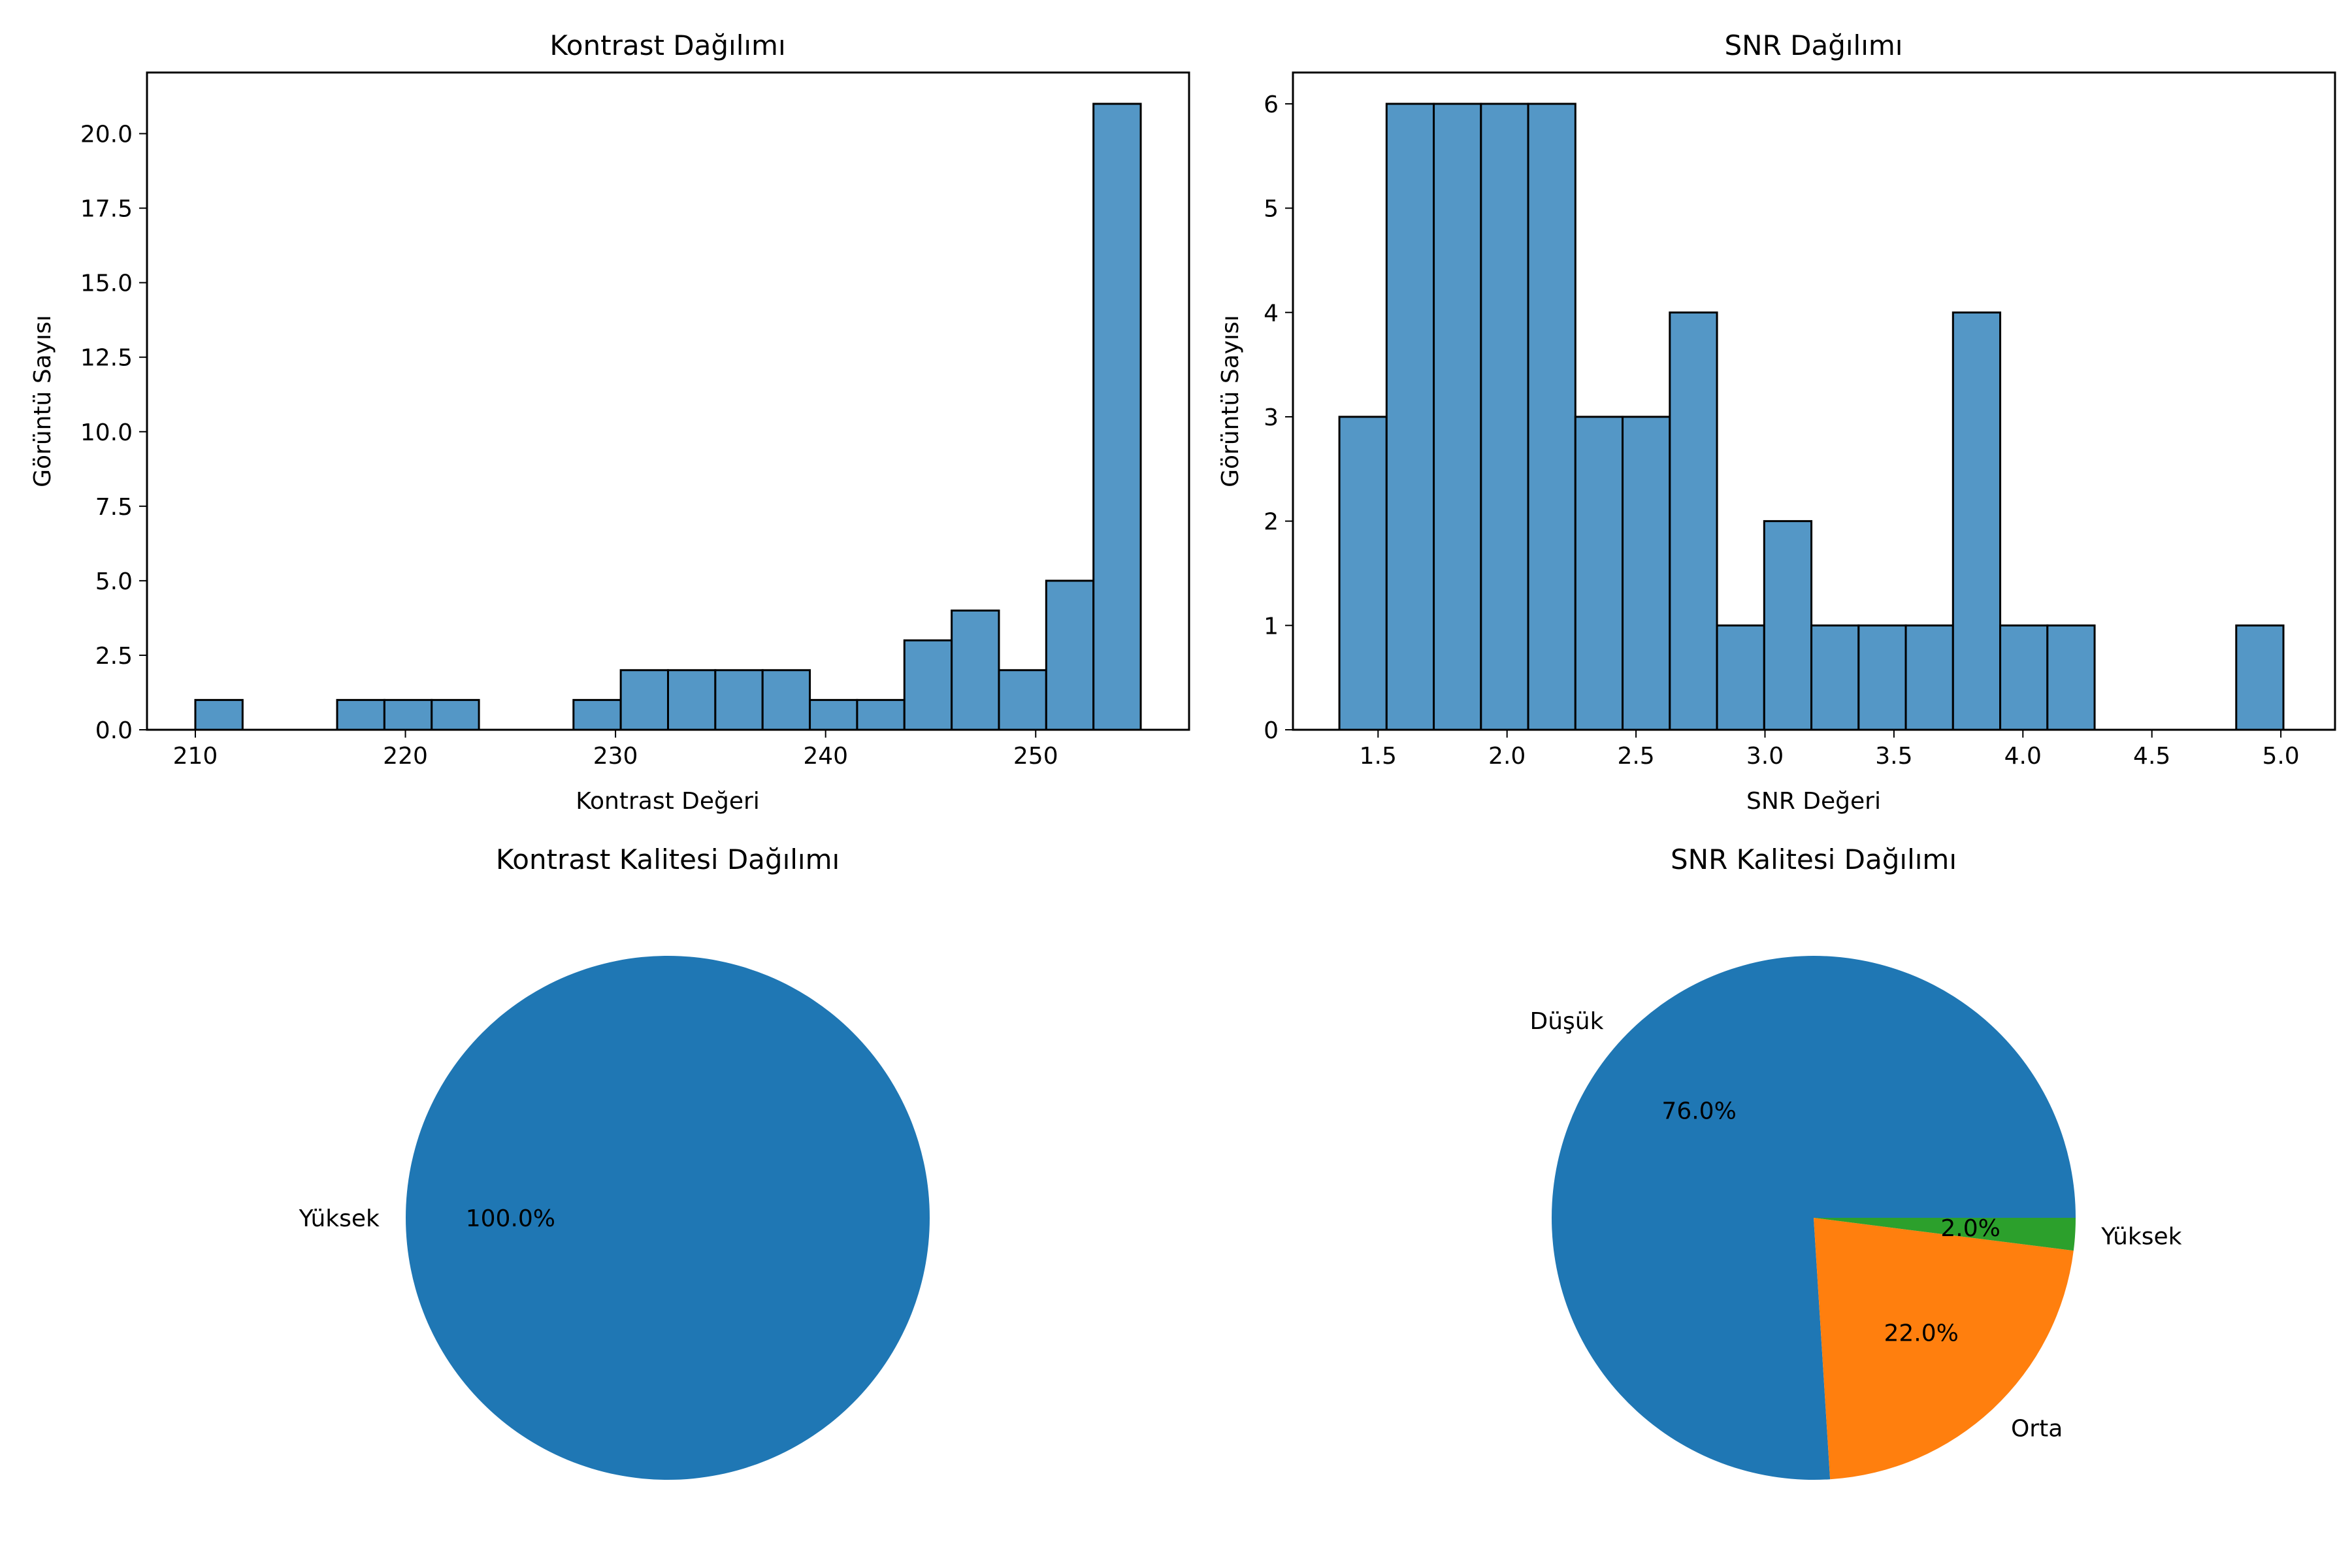  Describe the element at coordinates (1830, 750) in the screenshot. I see `x-axis-ticks: 1.5 2.0 2.5 3.0 3.5 4.0 4.5 5.0` at that location.